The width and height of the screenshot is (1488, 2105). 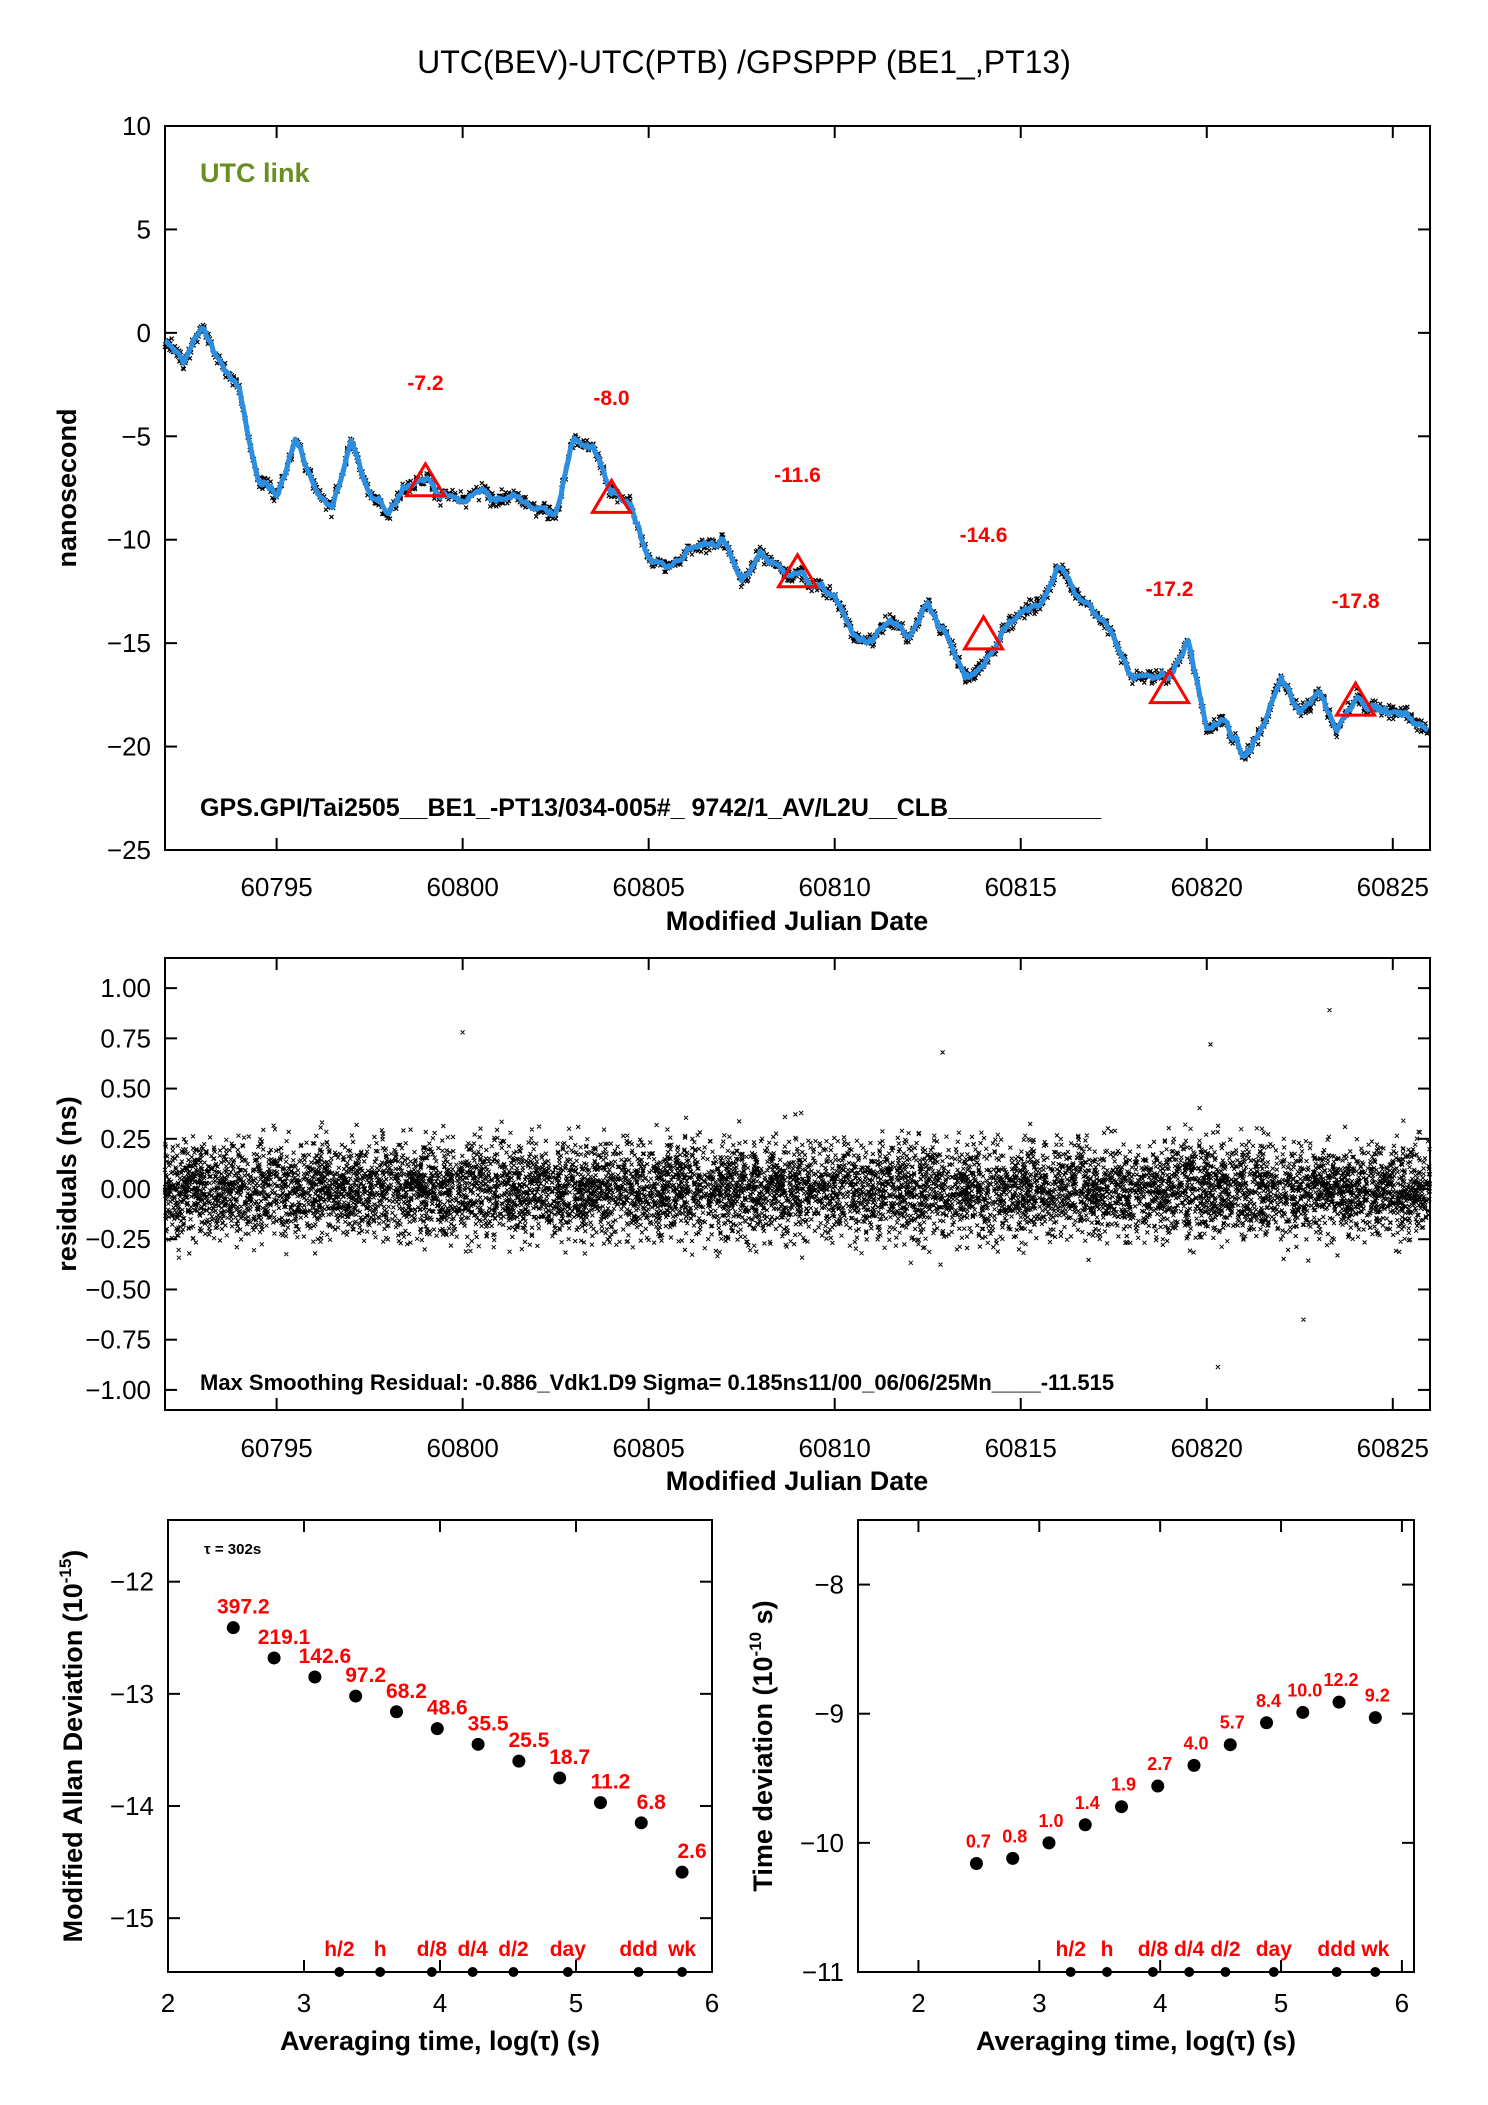 I want to click on time-marker-label: d/4, so click(x=472, y=1949).